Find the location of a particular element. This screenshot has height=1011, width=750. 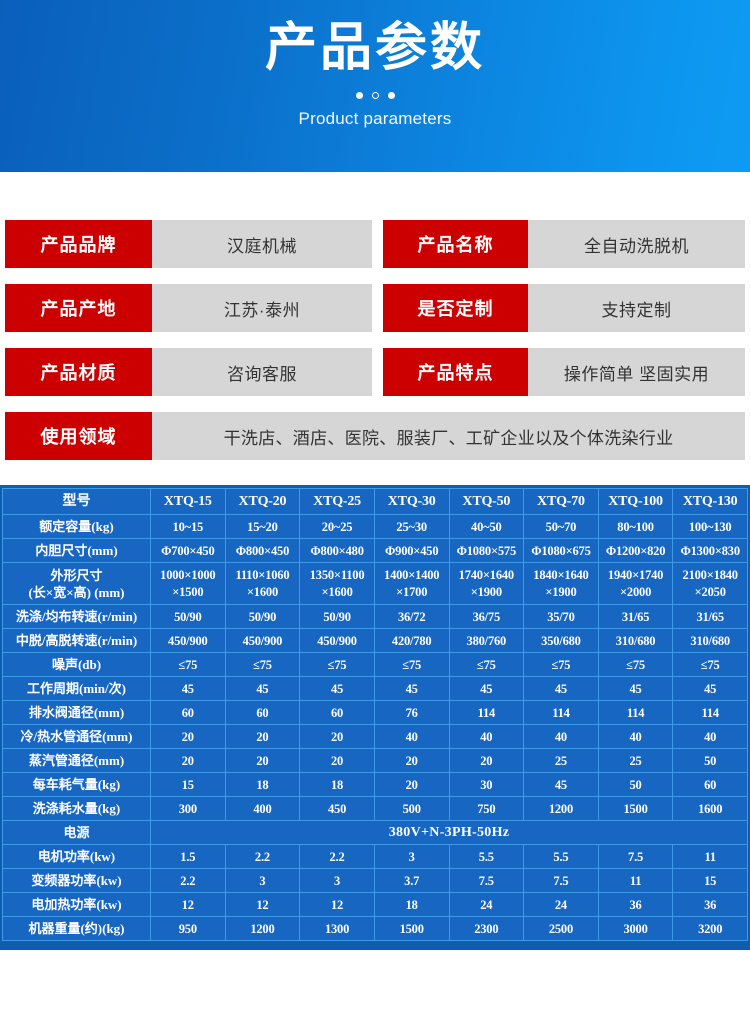

table-row-label: 外形尺寸 (长×宽×高) (mm) is located at coordinates (76, 583).